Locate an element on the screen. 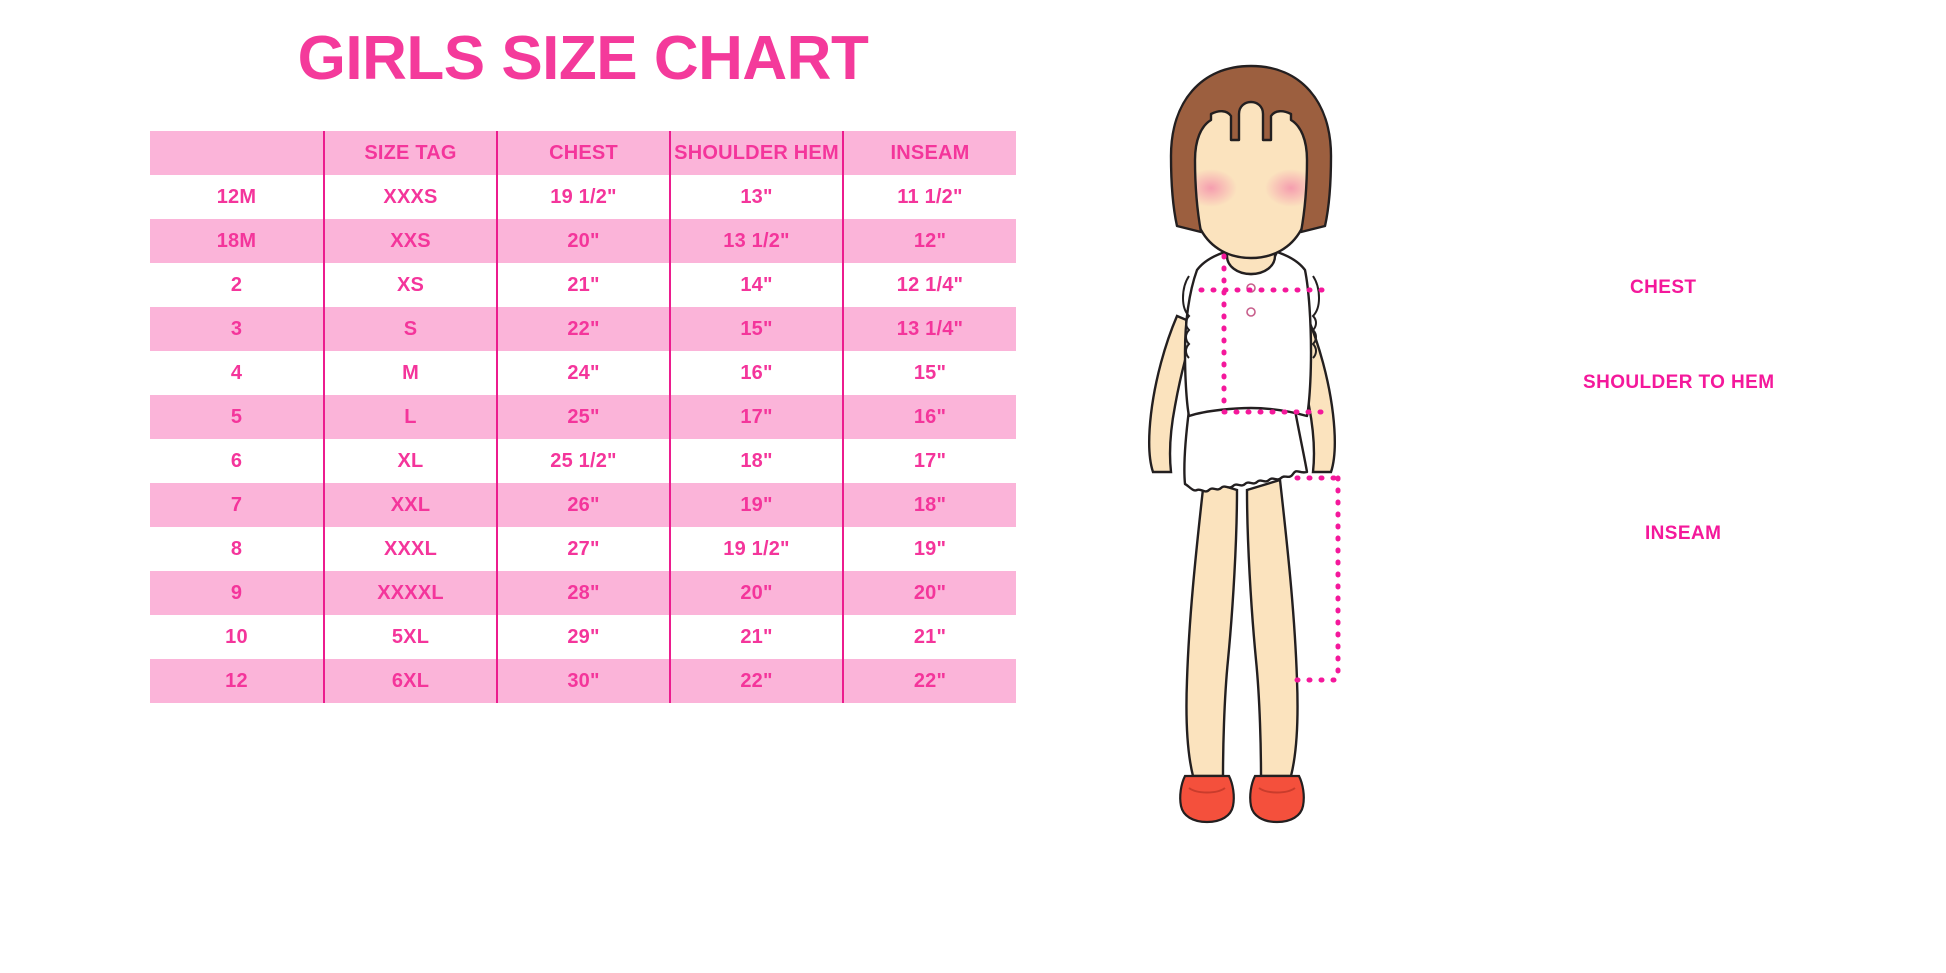  table-row: 7 XXL 26" 19" 18" is located at coordinates (583, 505).